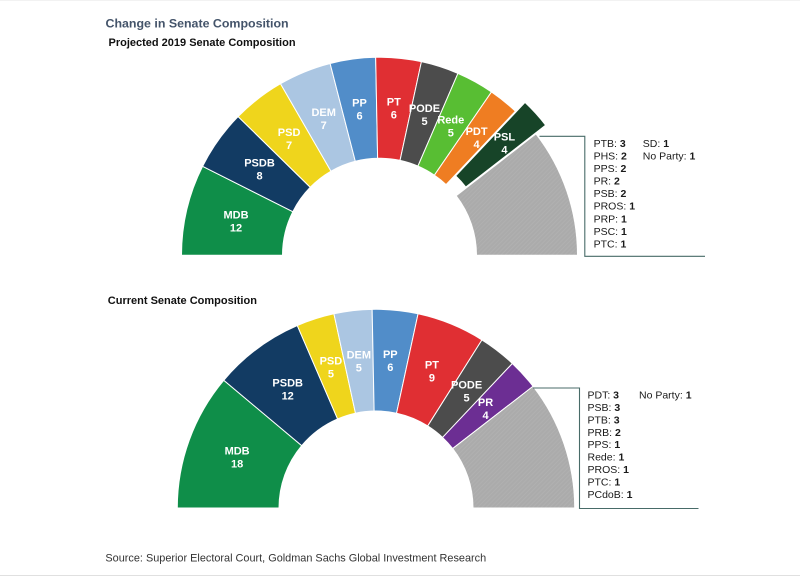 This screenshot has height=581, width=800. I want to click on svg-text: Current Senate Composition, so click(182, 301).